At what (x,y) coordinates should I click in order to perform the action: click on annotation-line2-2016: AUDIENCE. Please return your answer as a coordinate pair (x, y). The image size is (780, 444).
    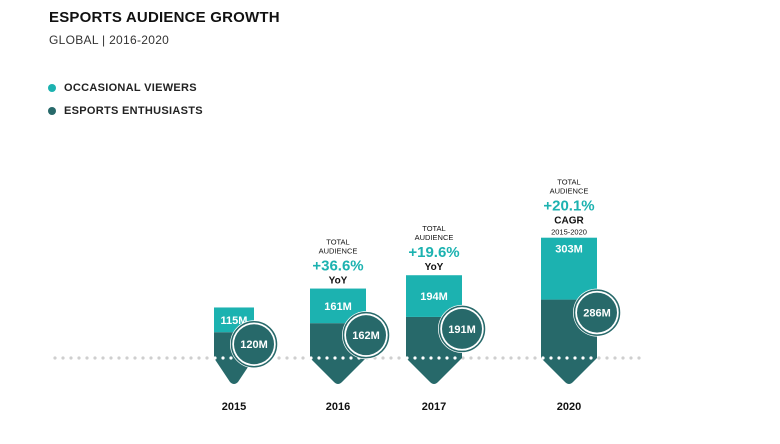
    Looking at the image, I should click on (338, 251).